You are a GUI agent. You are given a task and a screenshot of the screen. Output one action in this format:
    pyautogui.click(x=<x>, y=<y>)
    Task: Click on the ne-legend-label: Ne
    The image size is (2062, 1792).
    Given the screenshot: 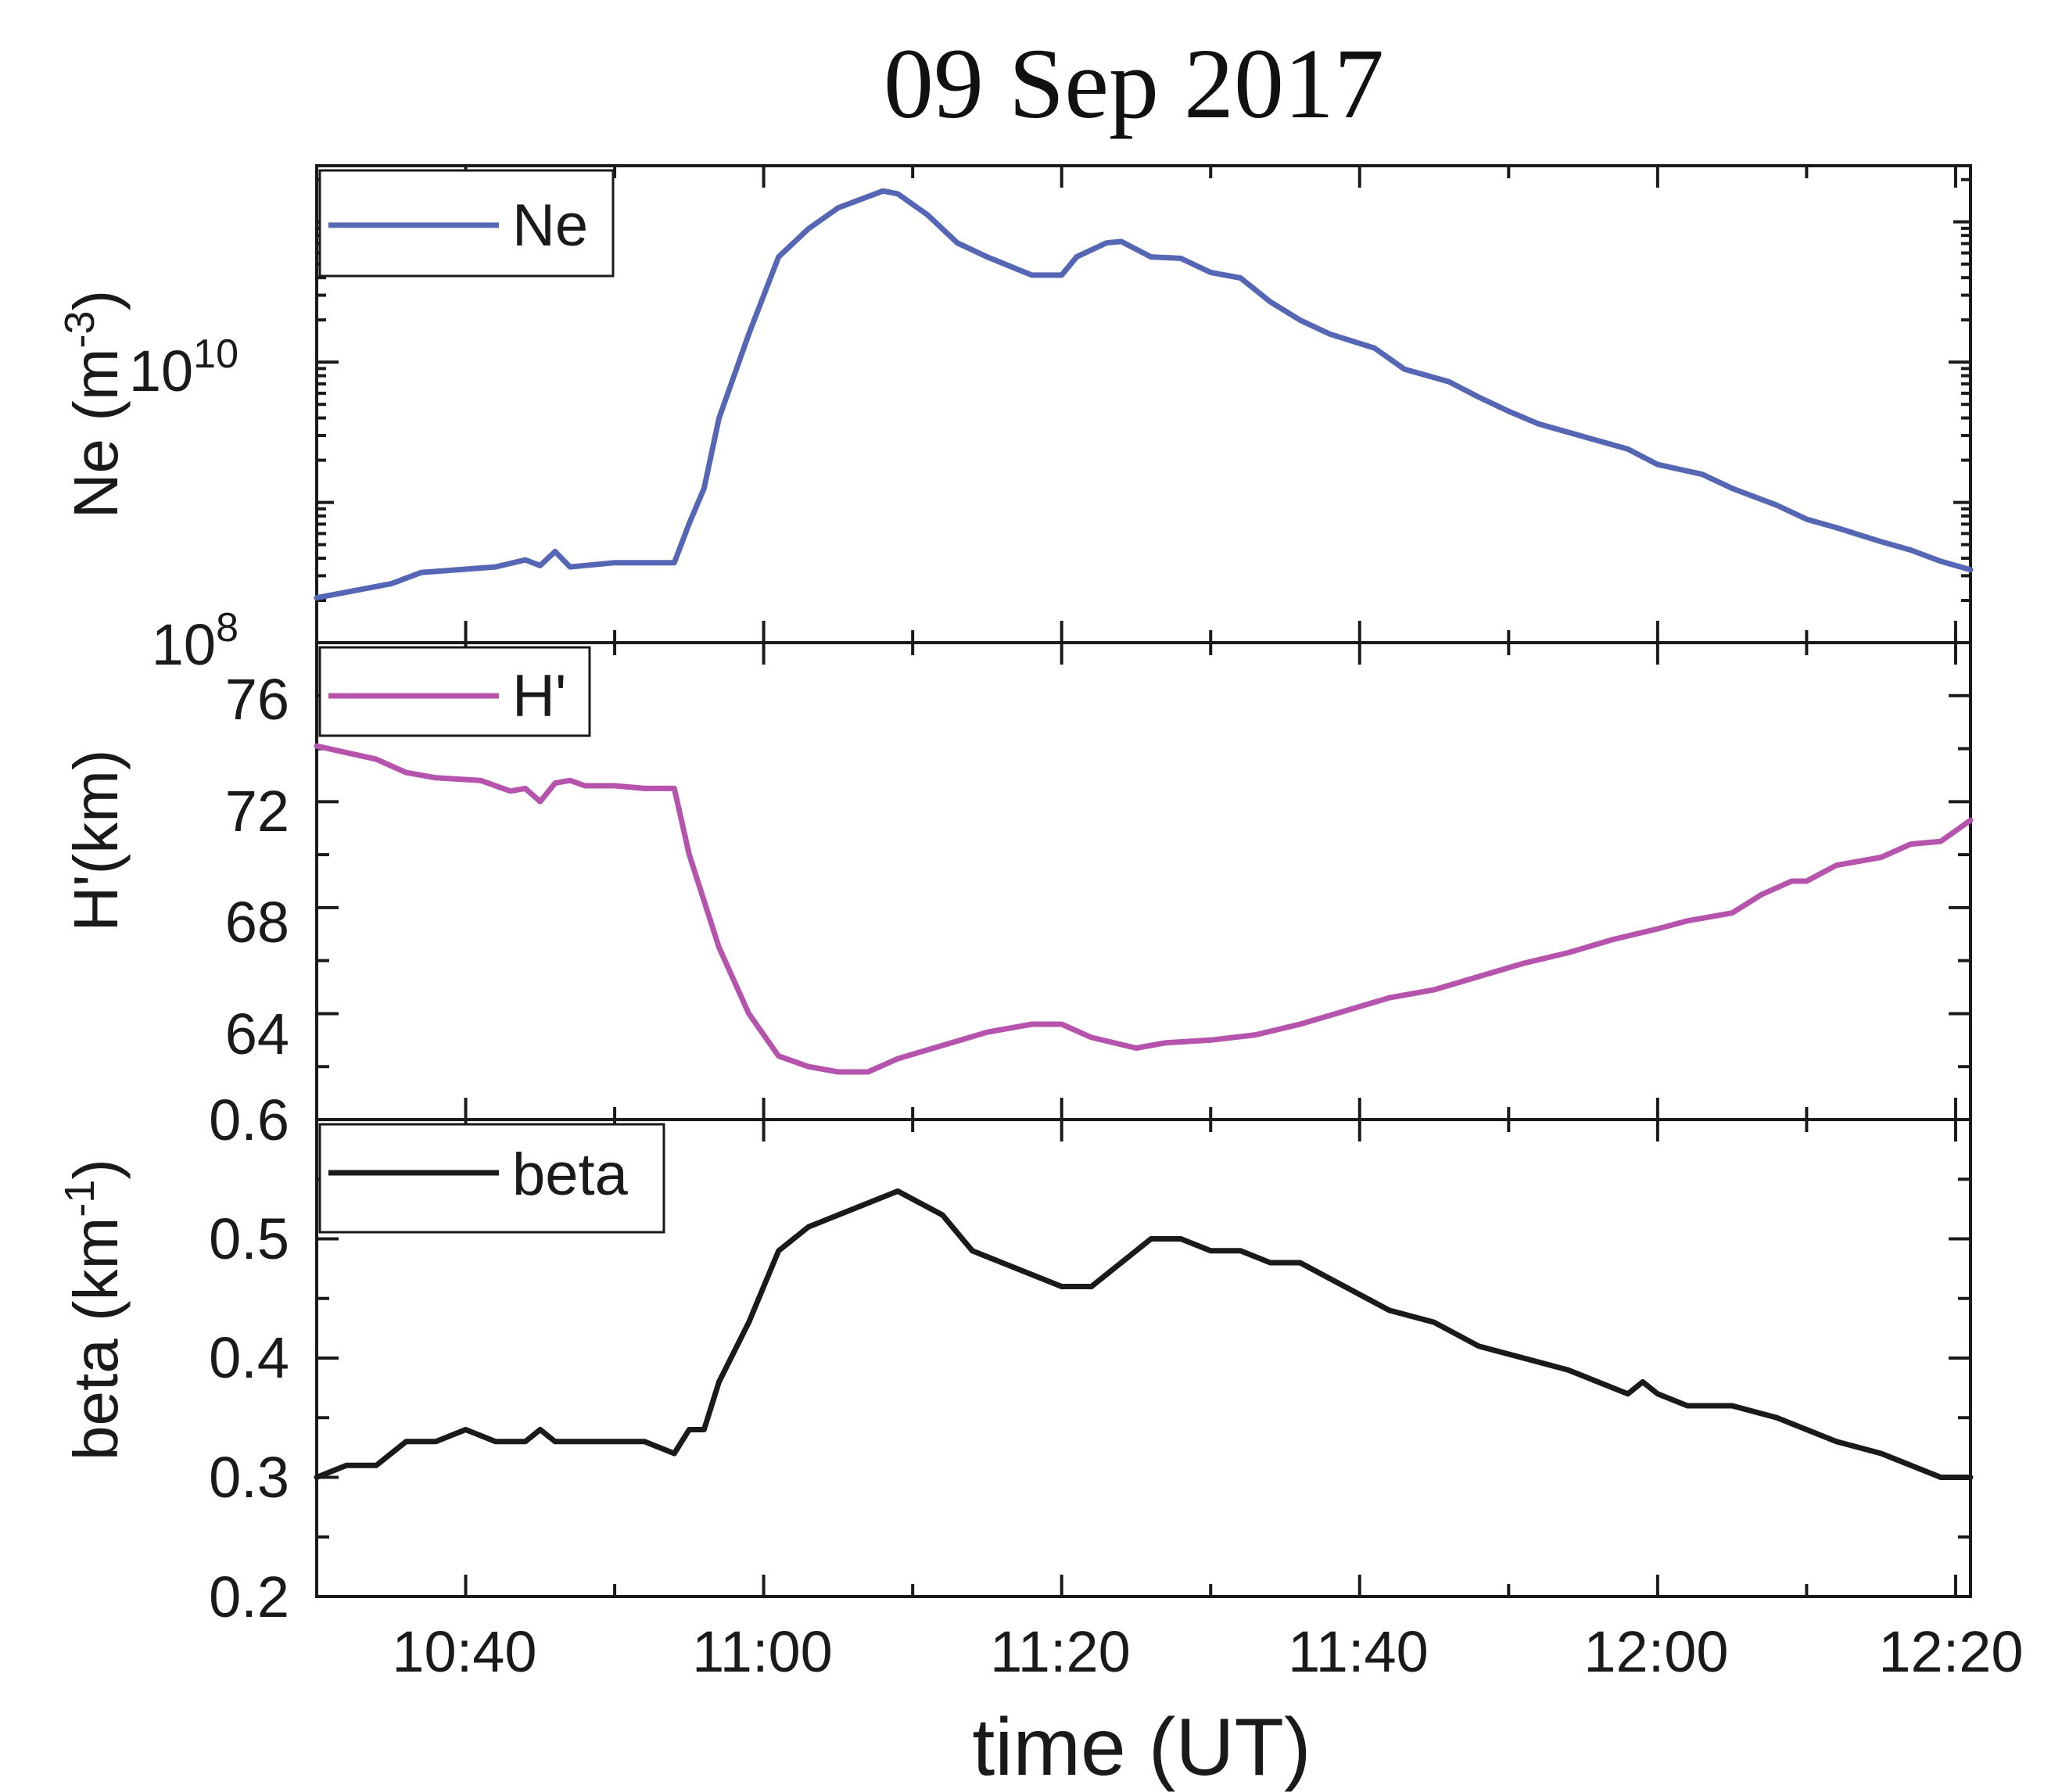 What is the action you would take?
    pyautogui.click(x=550, y=225)
    